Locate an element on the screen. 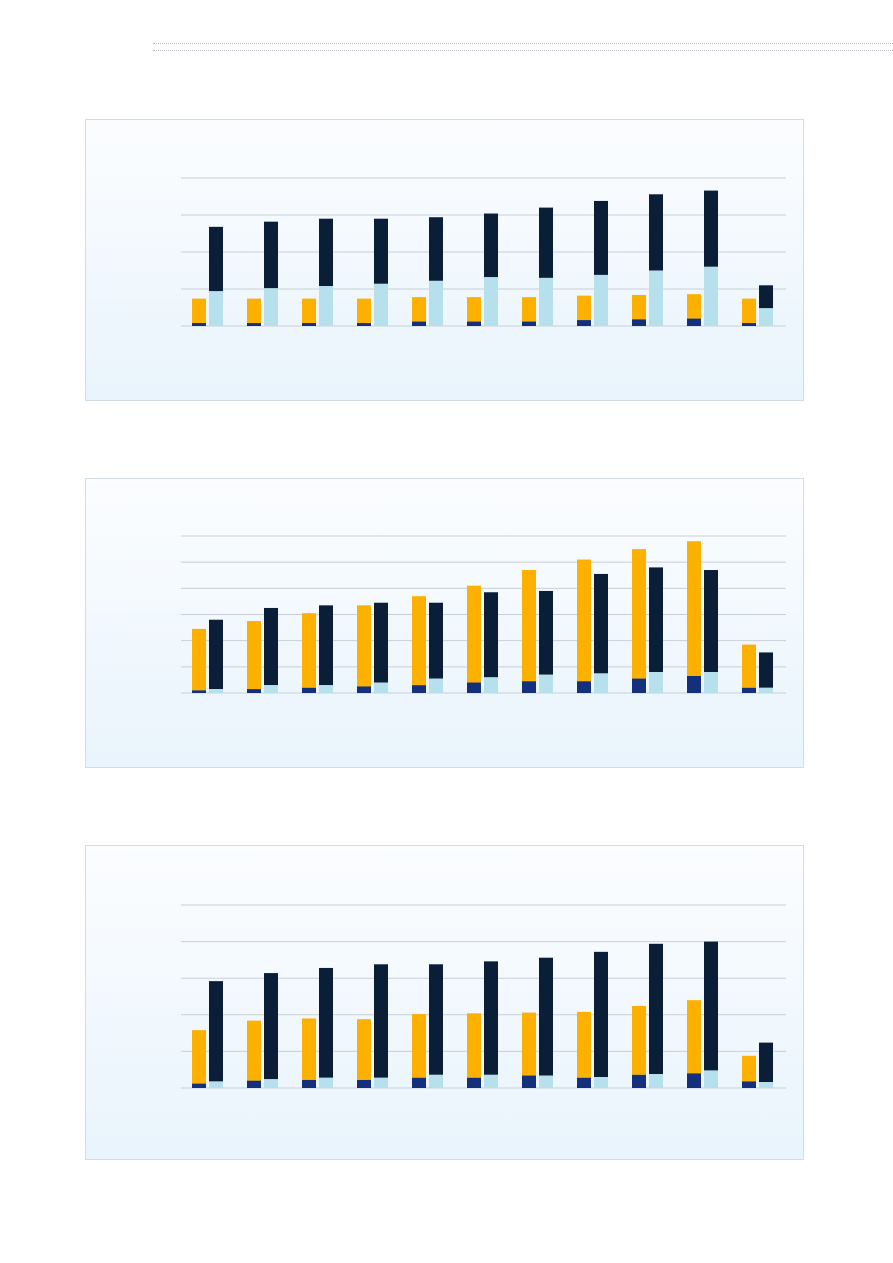 This screenshot has width=893, height=1263. chart-3-svg is located at coordinates (483, 996).